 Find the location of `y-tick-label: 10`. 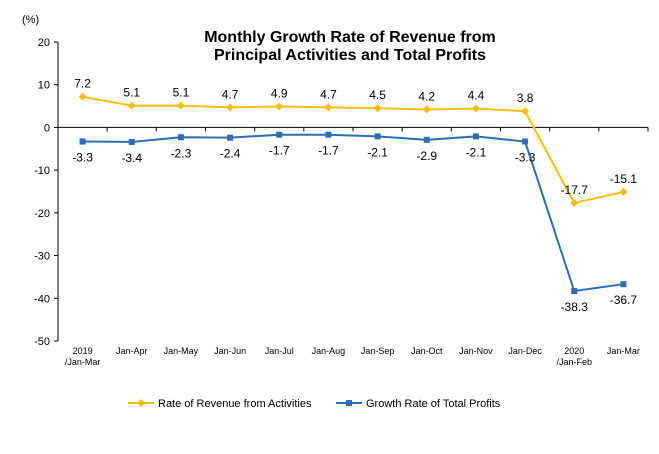

y-tick-label: 10 is located at coordinates (44, 86).